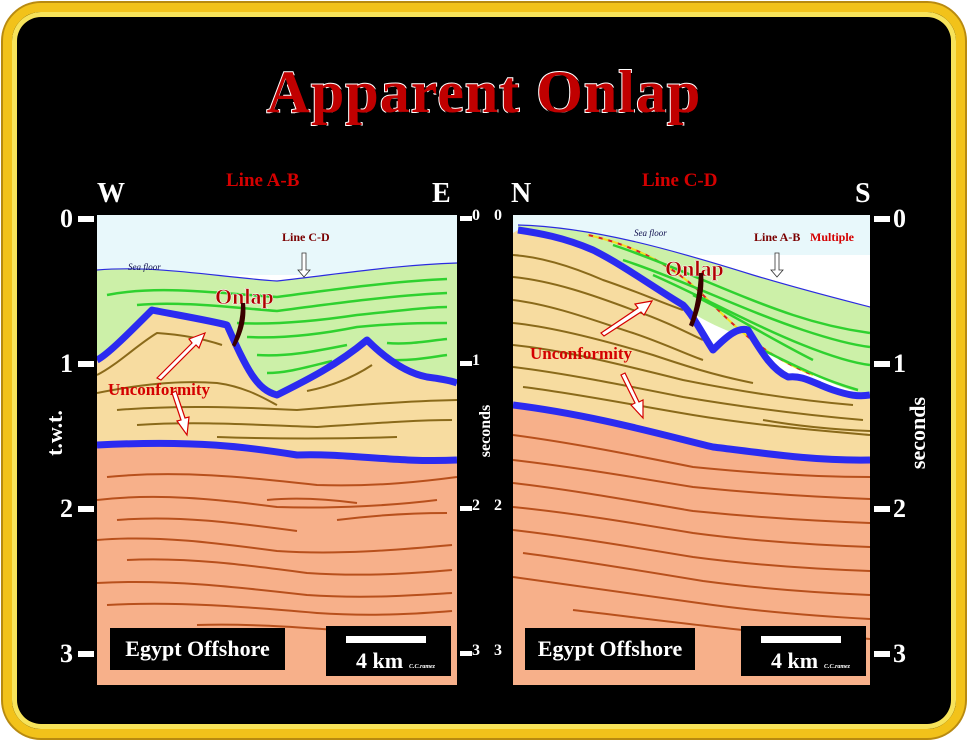 This screenshot has height=741, width=968. I want to click on left-credit: C.C.ramez, so click(422, 667).